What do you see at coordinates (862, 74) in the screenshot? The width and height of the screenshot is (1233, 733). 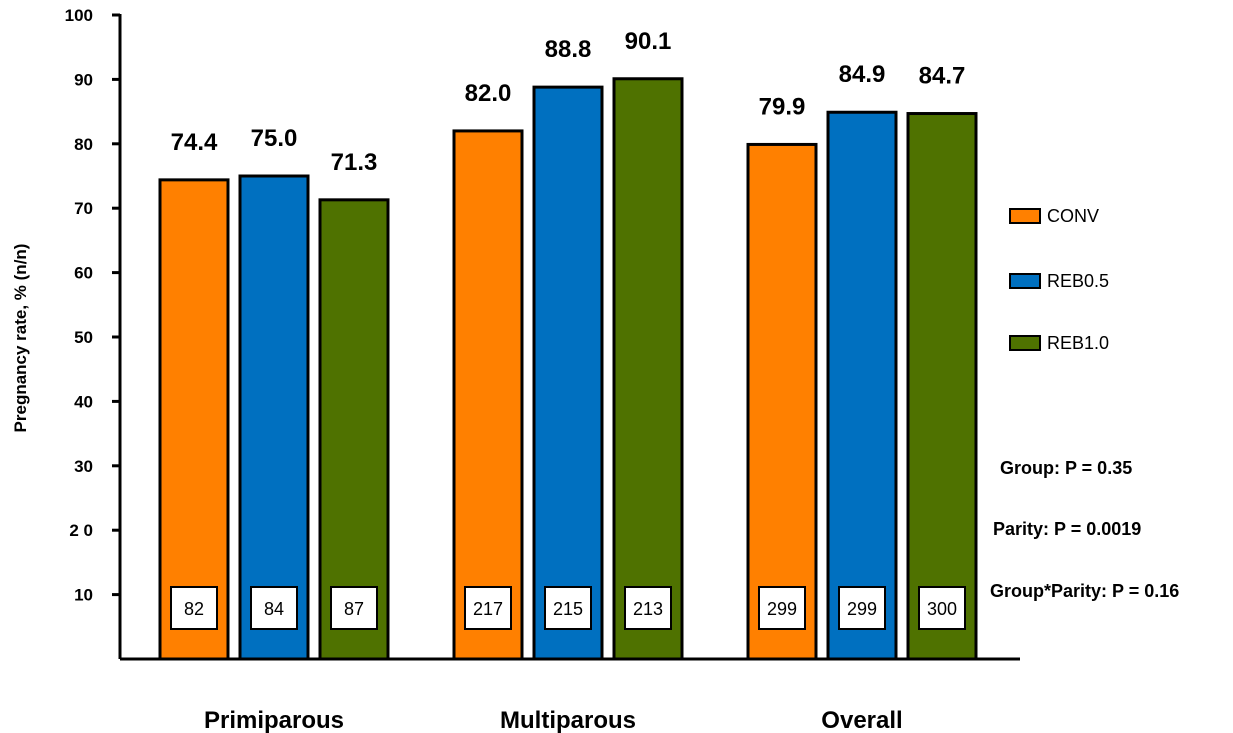 I see `bar-value-label: 84.9` at bounding box center [862, 74].